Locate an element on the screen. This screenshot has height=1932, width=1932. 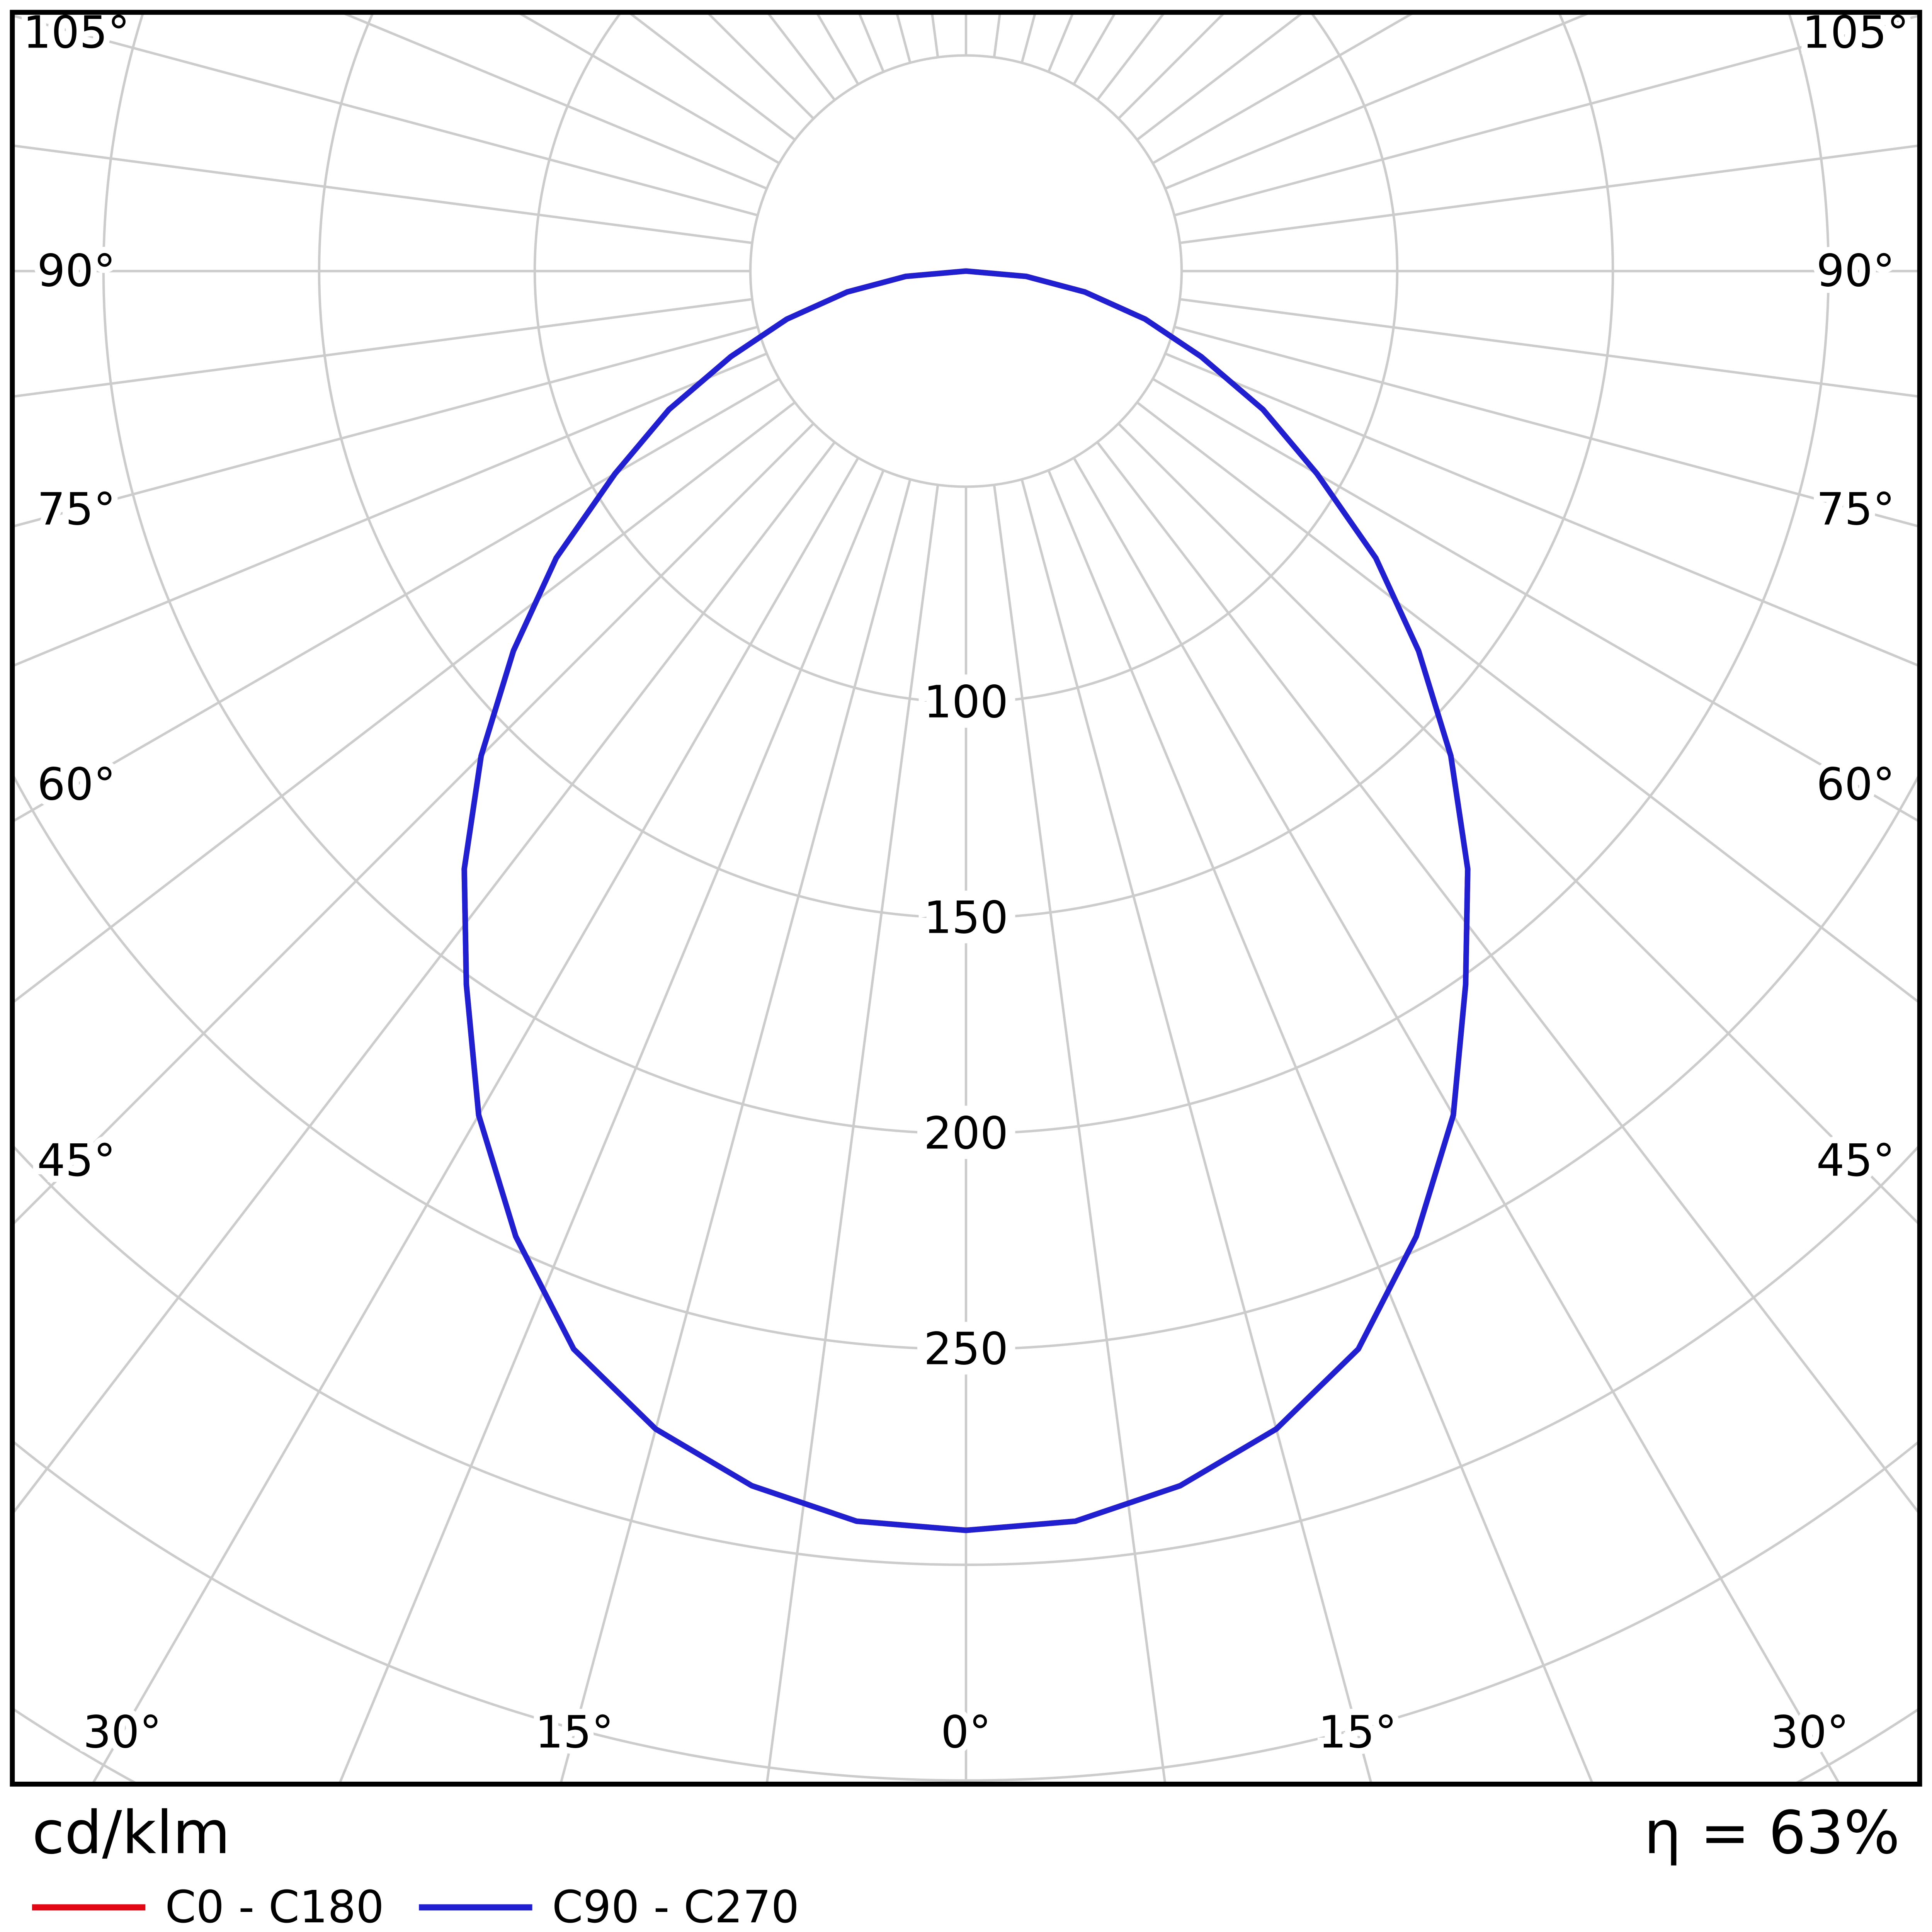
units-label: cd/klm is located at coordinates (131, 1833).